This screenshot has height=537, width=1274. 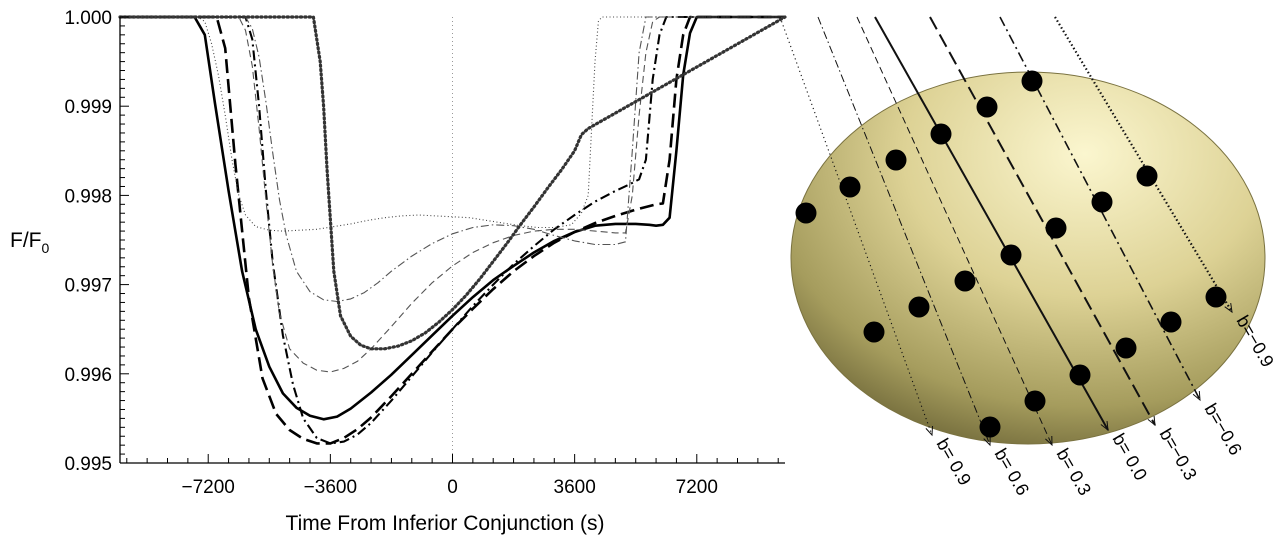 What do you see at coordinates (88, 464) in the screenshot?
I see `y-tick-label: 0.995` at bounding box center [88, 464].